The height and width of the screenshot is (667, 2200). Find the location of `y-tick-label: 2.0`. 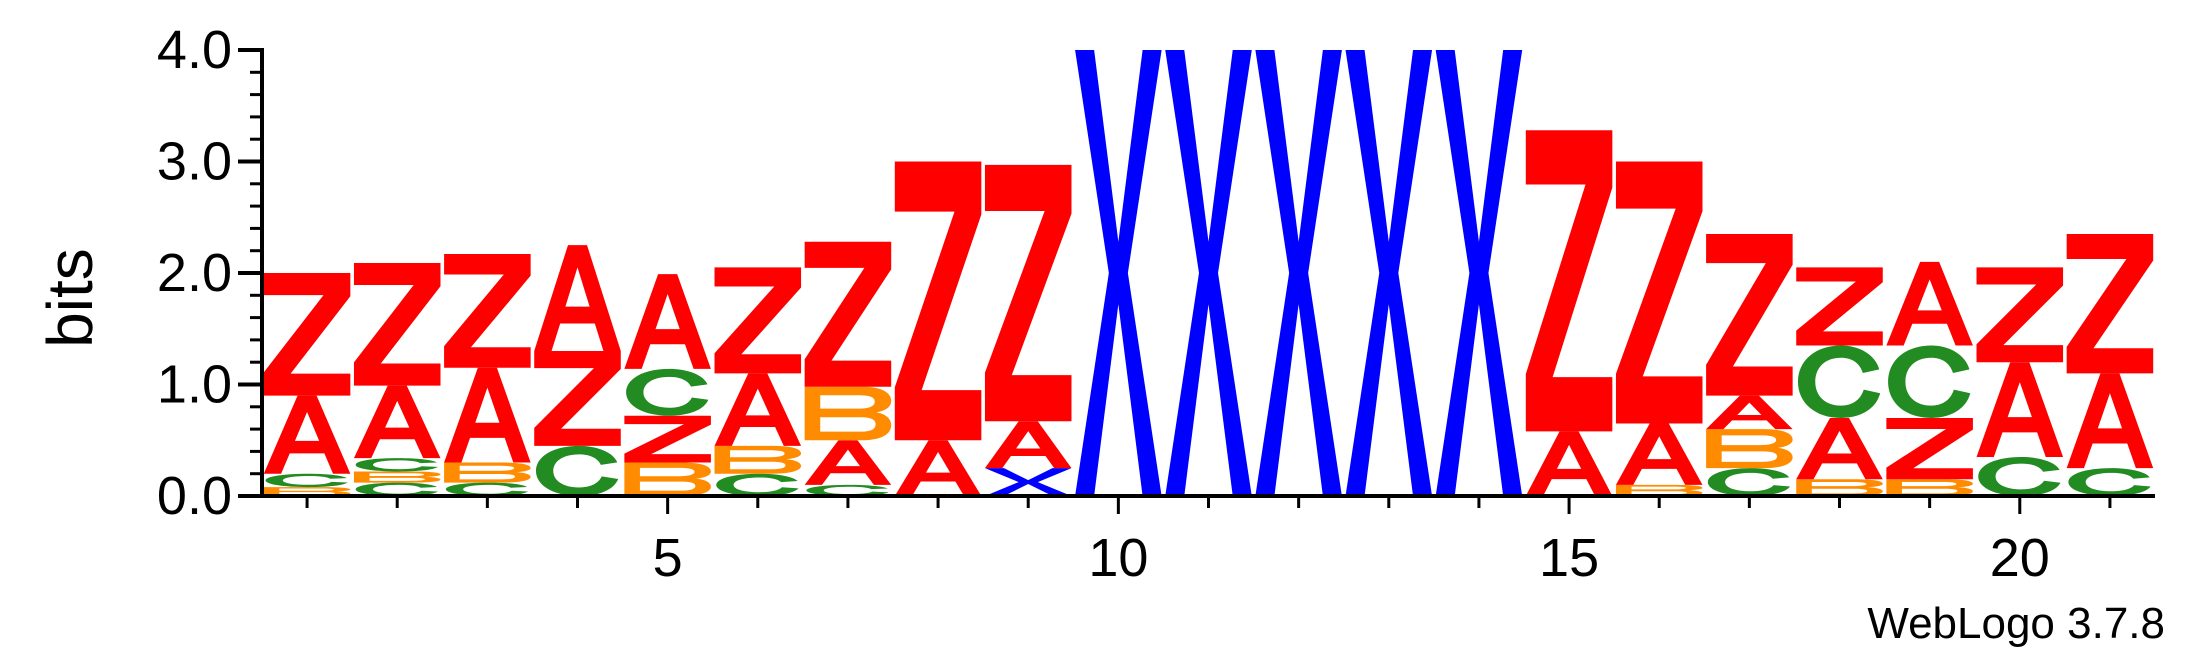

y-tick-label: 2.0 is located at coordinates (194, 273).